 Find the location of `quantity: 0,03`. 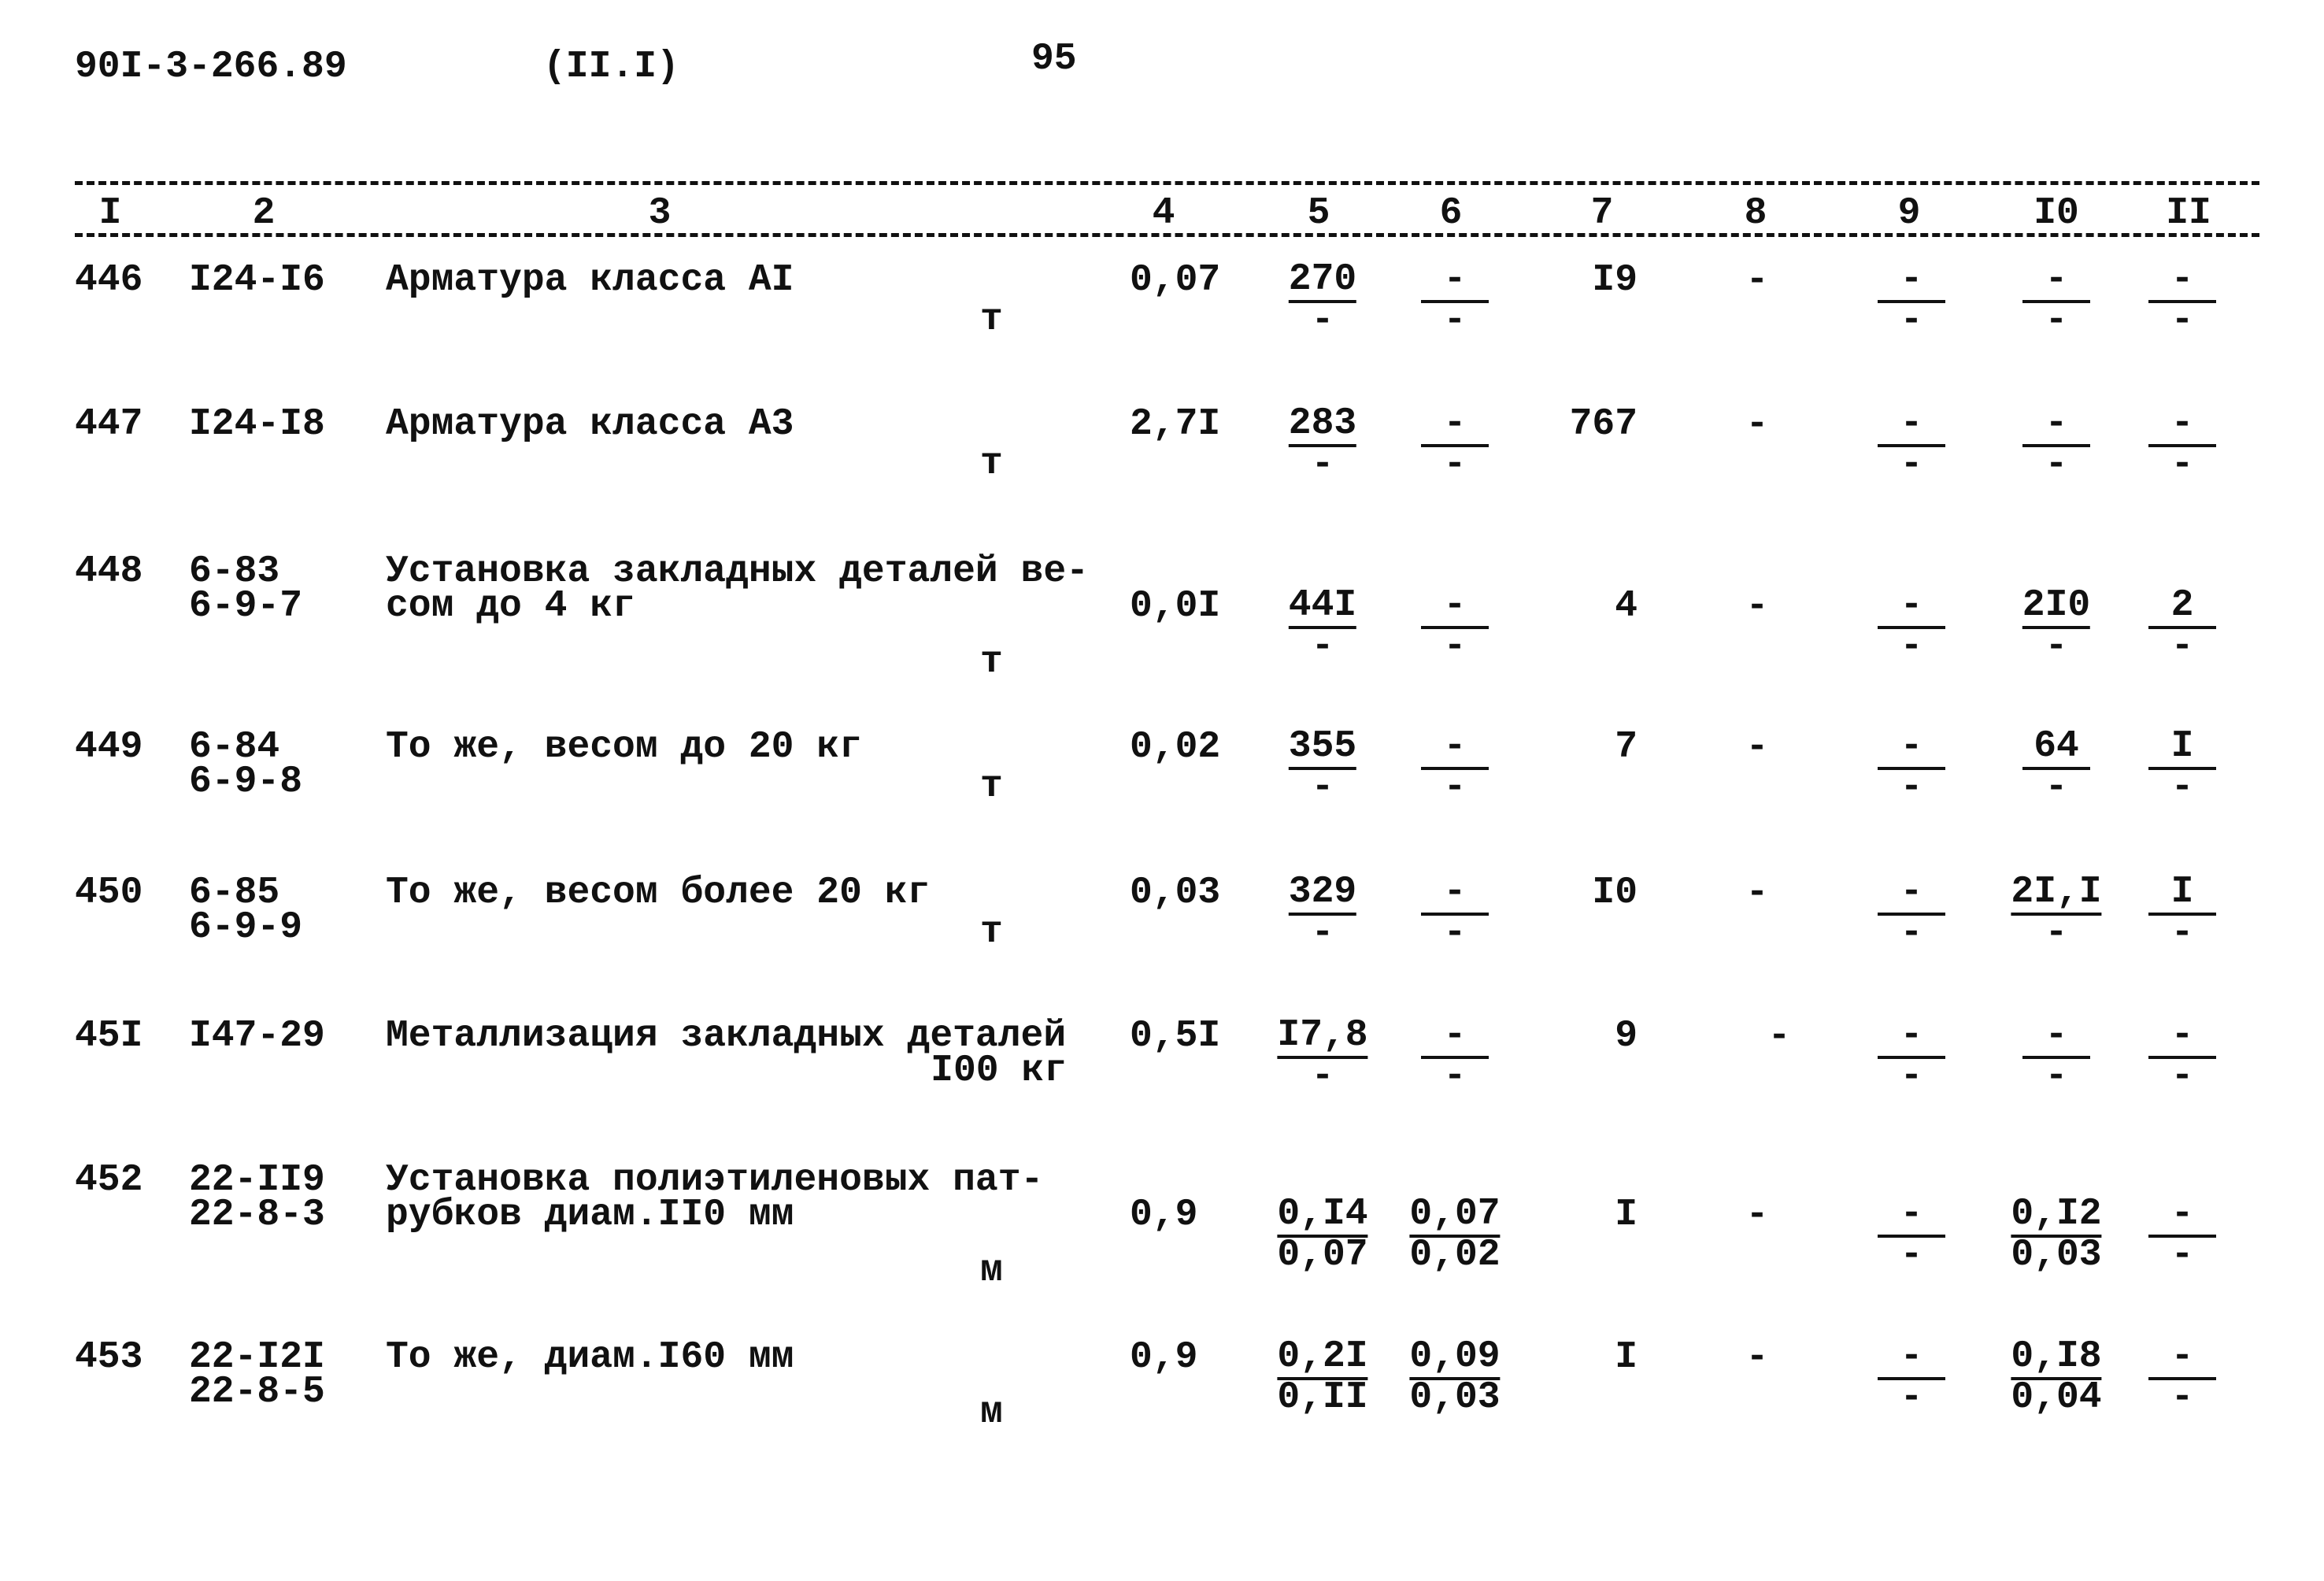

quantity: 0,03 is located at coordinates (1175, 893).